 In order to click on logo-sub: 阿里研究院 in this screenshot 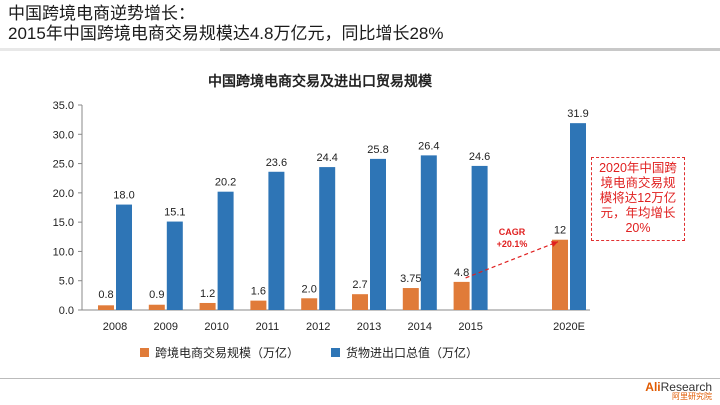, I will do `click(692, 396)`.